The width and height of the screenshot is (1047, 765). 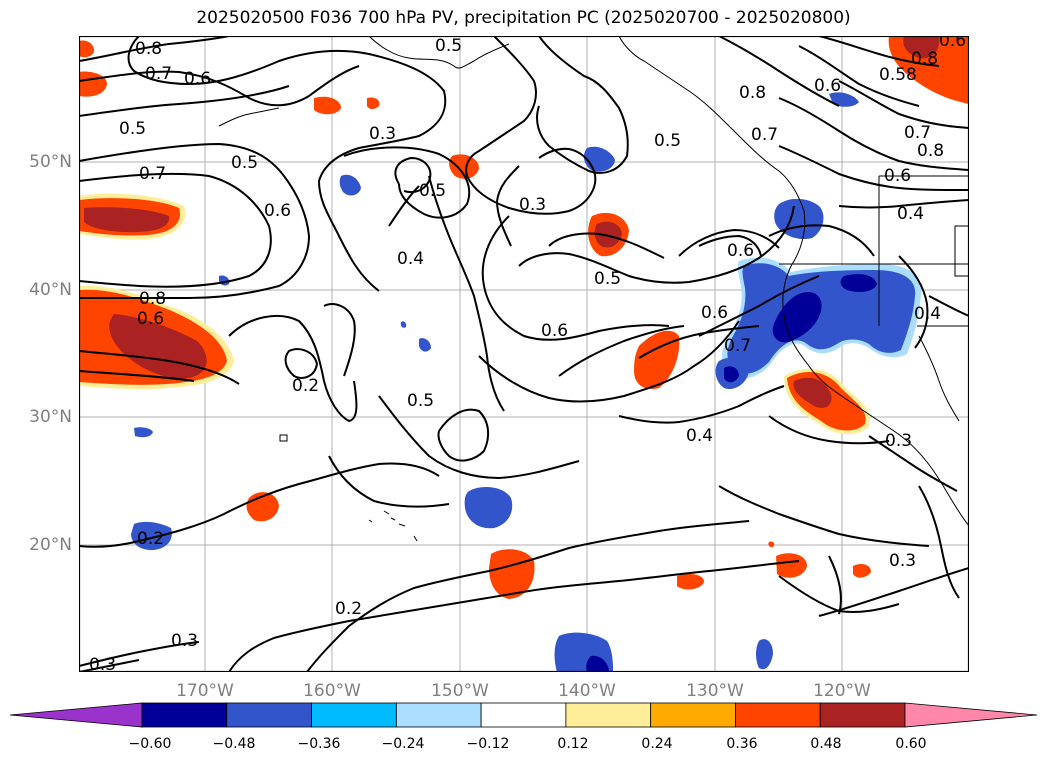 I want to click on colorbar, so click(x=523, y=715).